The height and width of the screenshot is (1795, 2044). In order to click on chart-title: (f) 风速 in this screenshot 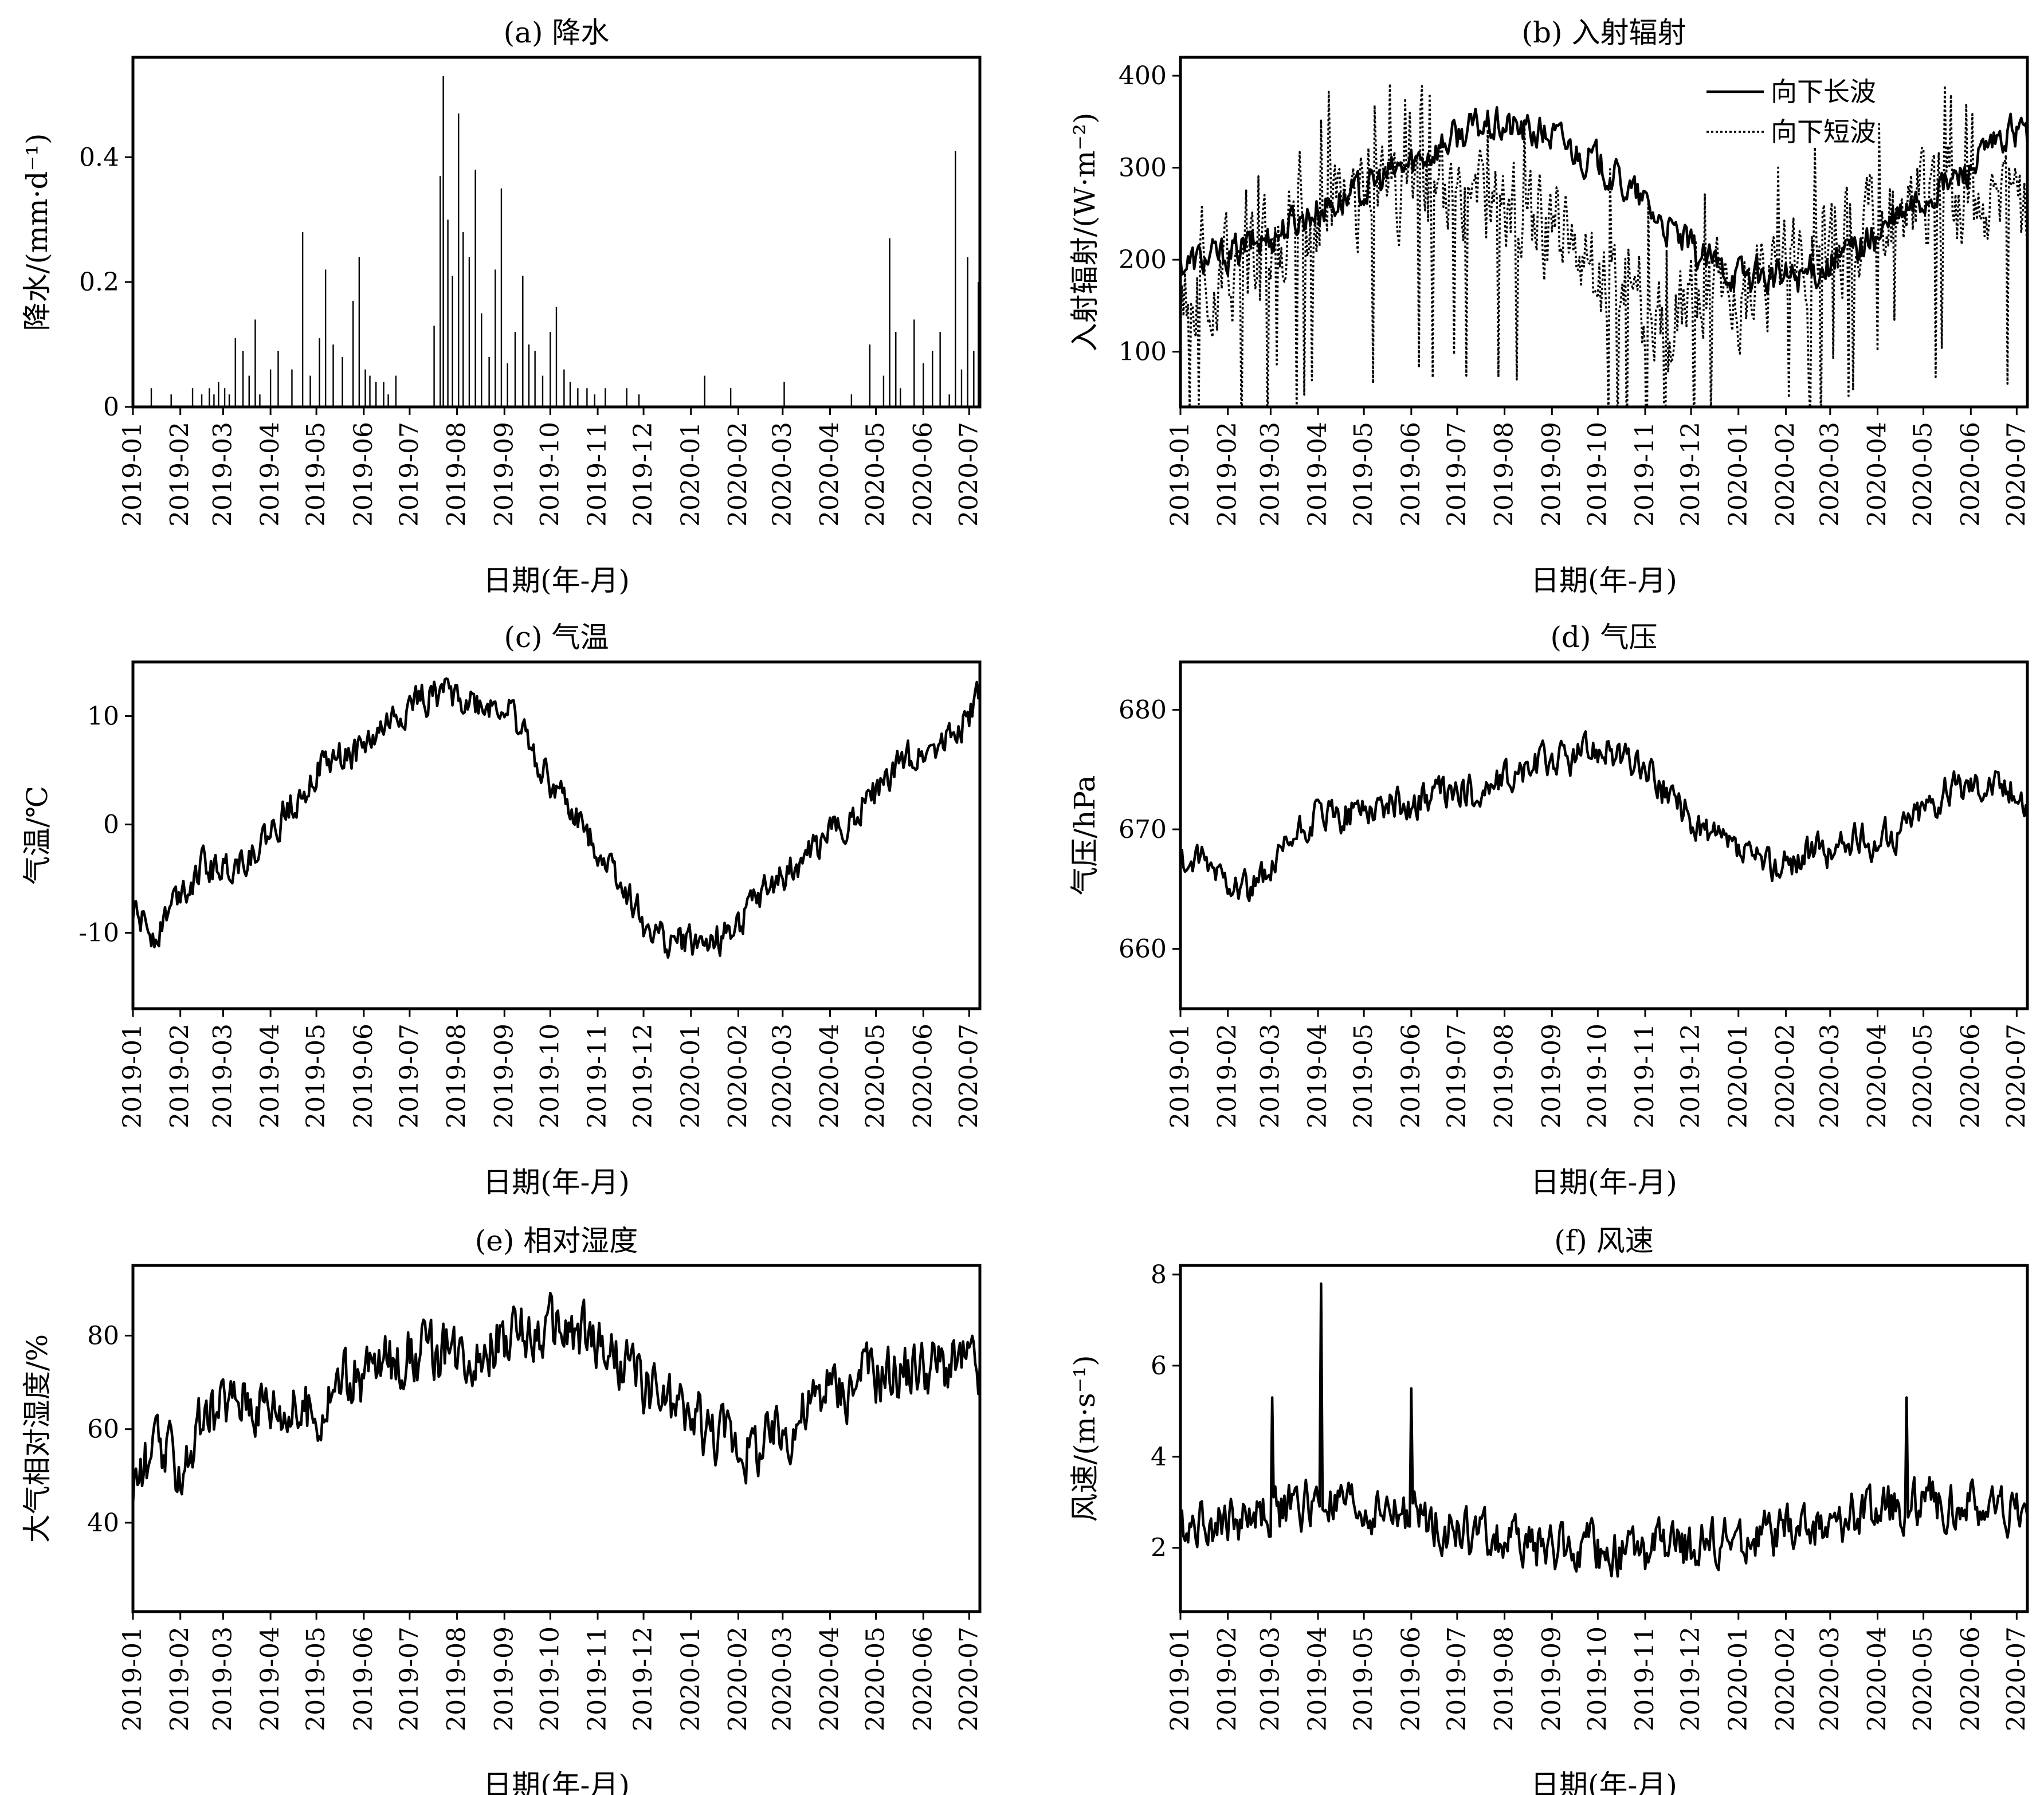, I will do `click(1603, 1240)`.